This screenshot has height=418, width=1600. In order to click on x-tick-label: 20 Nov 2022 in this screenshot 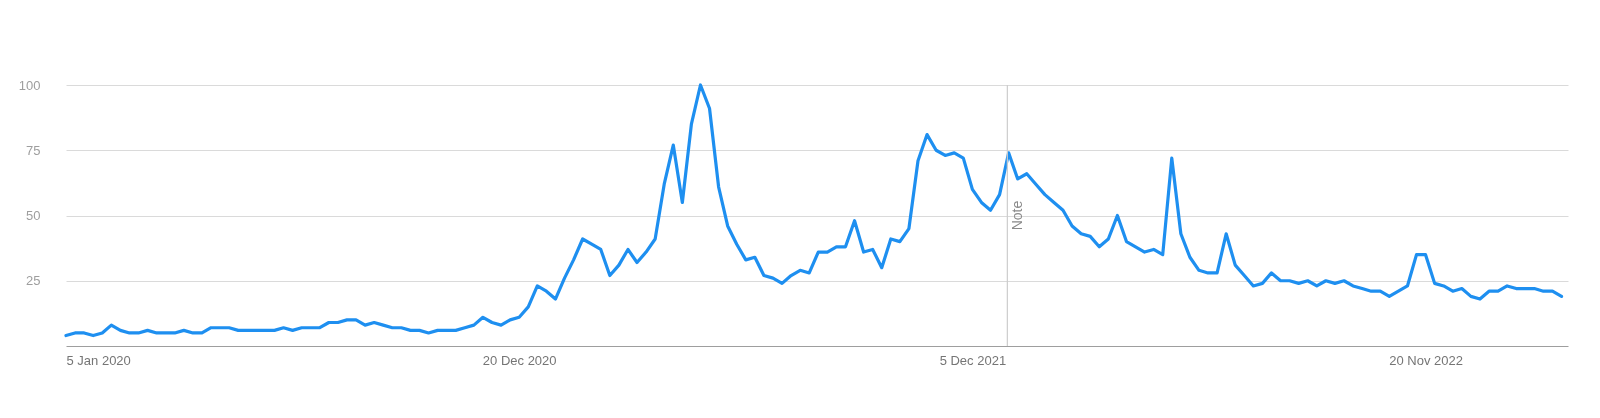, I will do `click(1426, 360)`.